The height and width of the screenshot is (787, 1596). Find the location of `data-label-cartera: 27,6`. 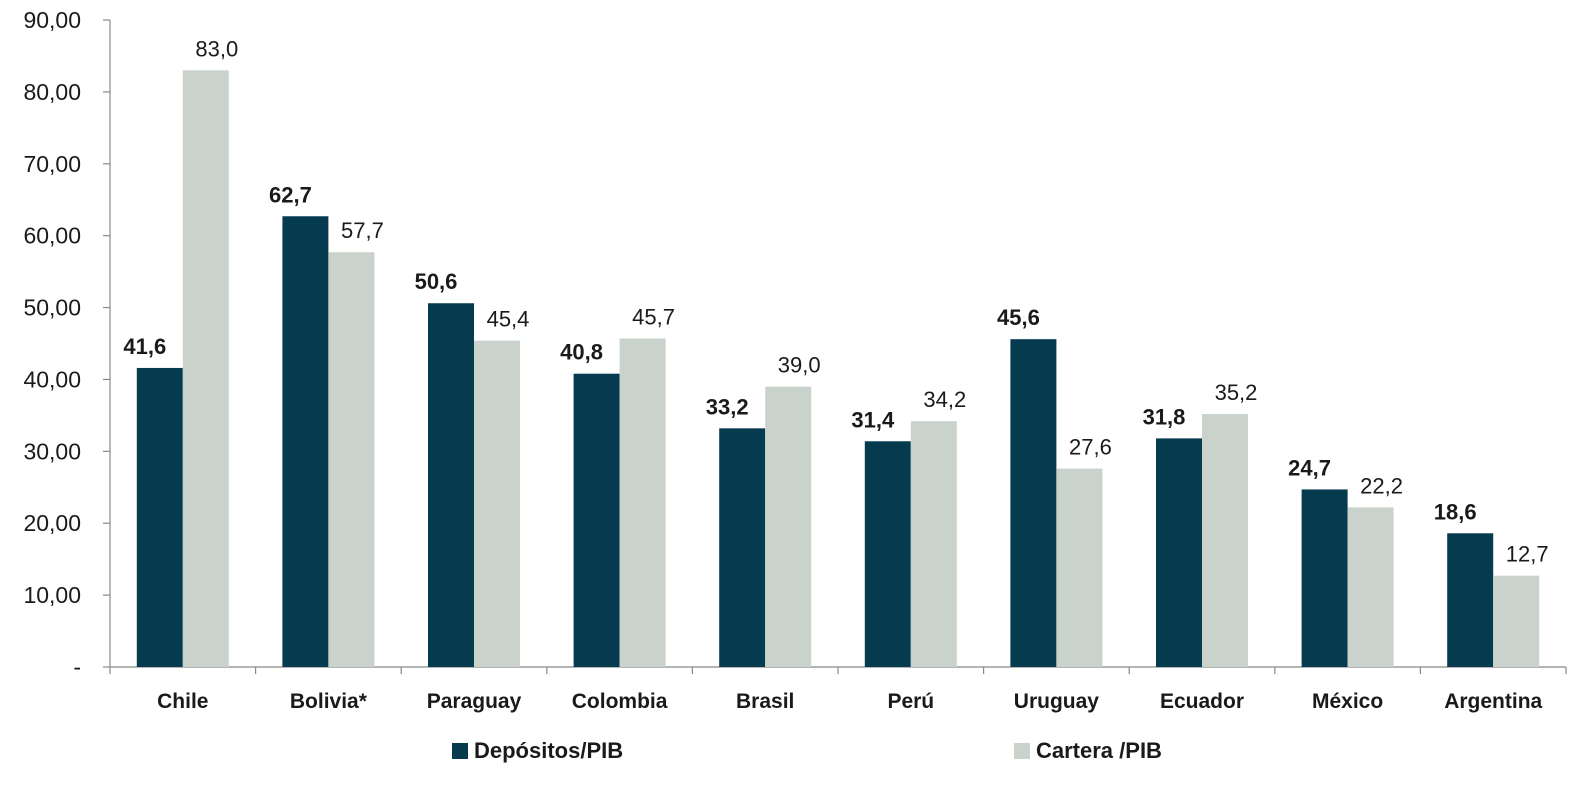

data-label-cartera: 27,6 is located at coordinates (1090, 447).